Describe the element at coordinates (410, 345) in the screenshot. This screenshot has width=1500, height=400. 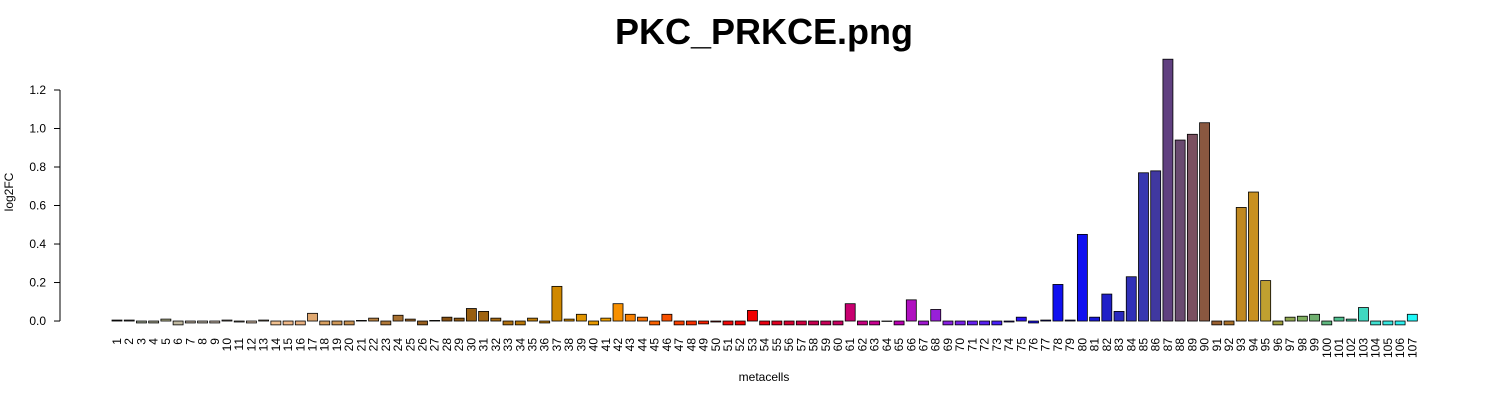
I see `x-tick-label: 25` at that location.